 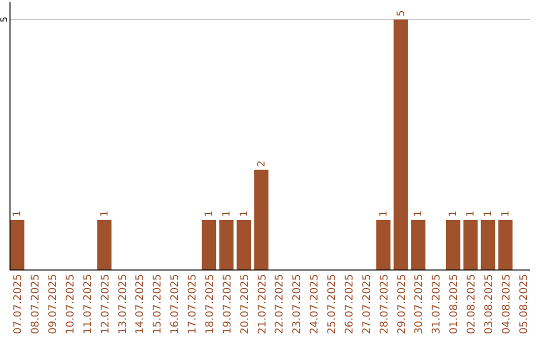 What do you see at coordinates (436, 304) in the screenshot?
I see `x-tick-label: 31.07.2025` at bounding box center [436, 304].